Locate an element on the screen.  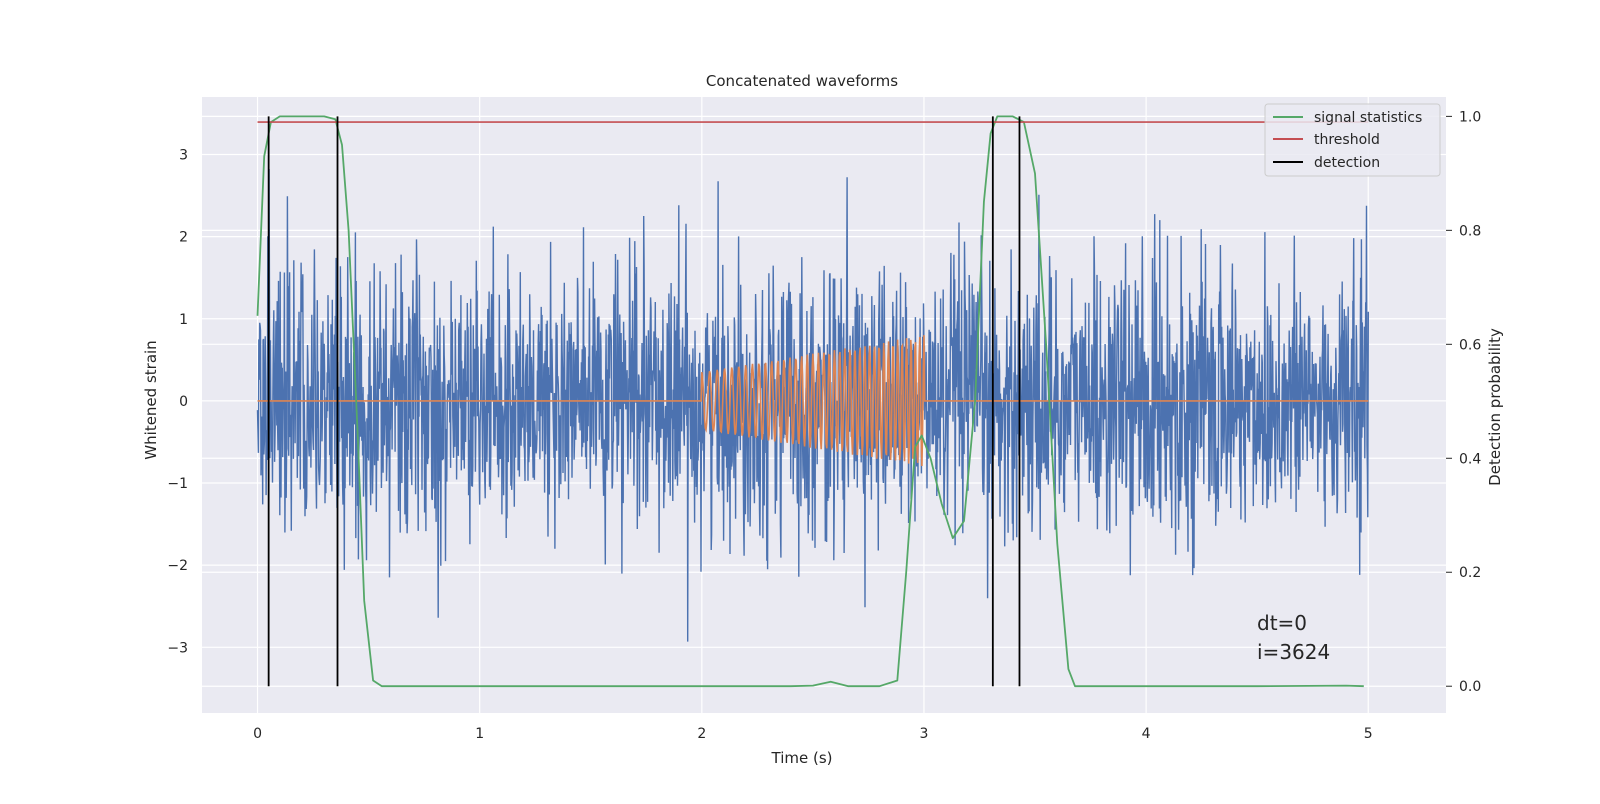
legend-label-detection: detection is located at coordinates (1347, 163).